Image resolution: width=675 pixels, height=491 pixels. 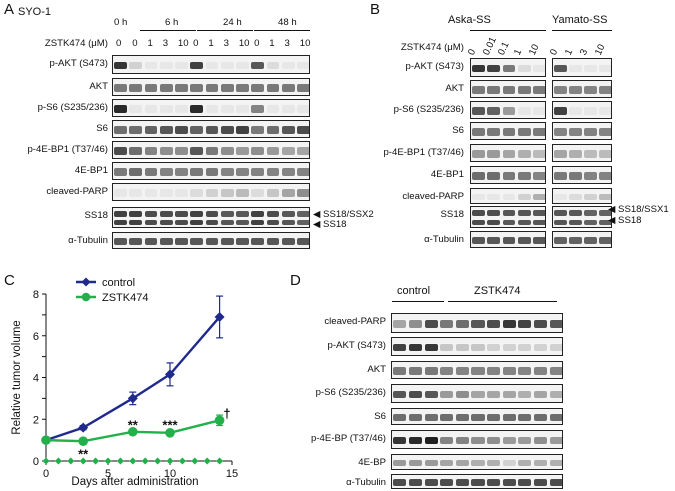 I want to click on timepoint-bar, so click(x=225, y=30).